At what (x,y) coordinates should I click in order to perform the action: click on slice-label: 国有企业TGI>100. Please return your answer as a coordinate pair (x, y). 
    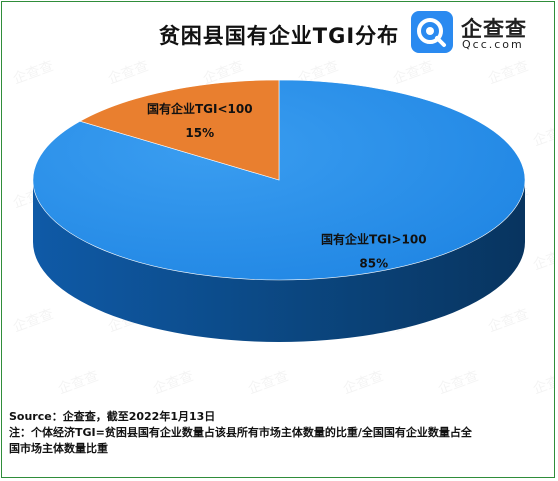
    Looking at the image, I should click on (374, 239).